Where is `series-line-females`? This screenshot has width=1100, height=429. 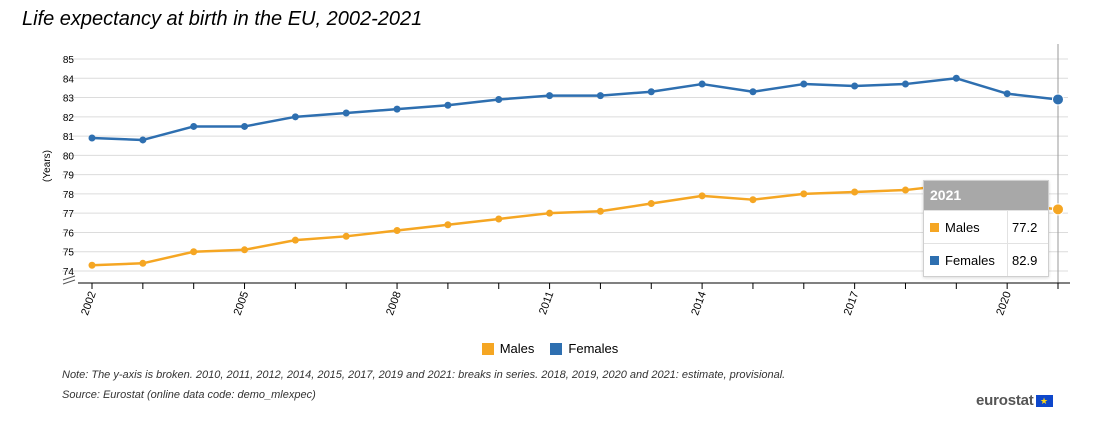
series-line-females is located at coordinates (575, 109).